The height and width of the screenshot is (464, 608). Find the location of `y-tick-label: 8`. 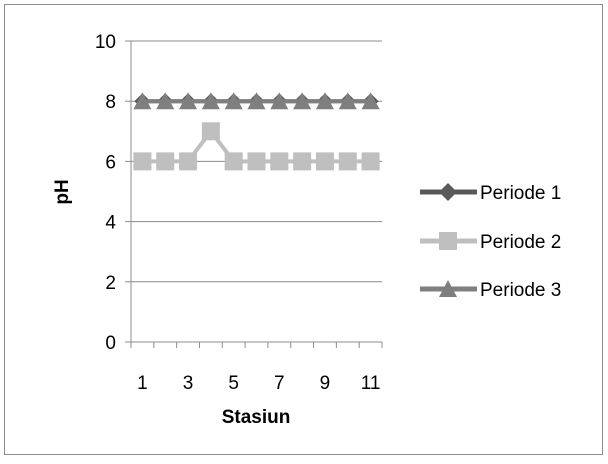

y-tick-label: 8 is located at coordinates (110, 102).